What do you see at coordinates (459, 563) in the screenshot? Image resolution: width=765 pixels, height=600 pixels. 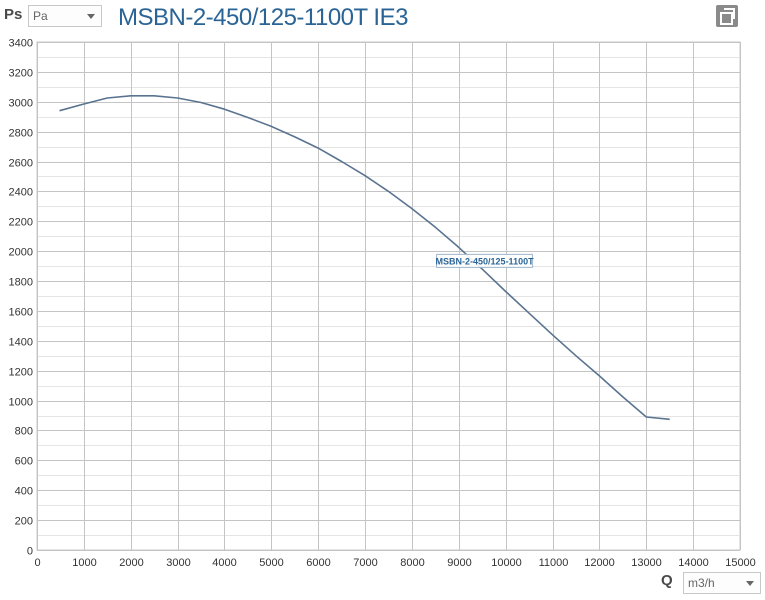 I see `x-tick-label: 9000` at bounding box center [459, 563].